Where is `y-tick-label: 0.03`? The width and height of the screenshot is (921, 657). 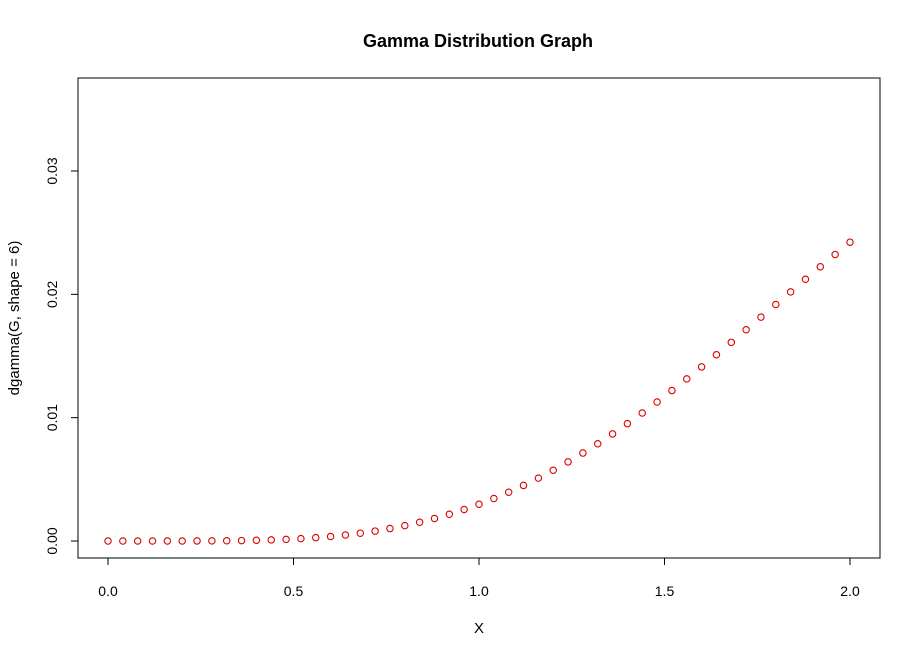
y-tick-label: 0.03 is located at coordinates (52, 170).